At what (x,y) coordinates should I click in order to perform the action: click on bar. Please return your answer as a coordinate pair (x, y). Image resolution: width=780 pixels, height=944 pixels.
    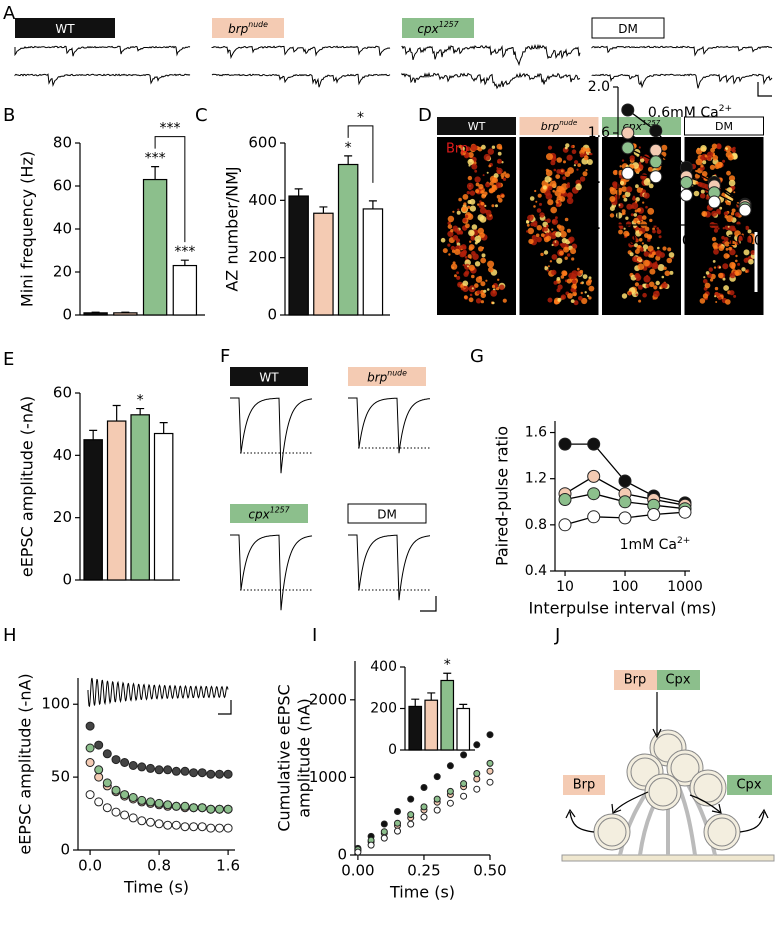
    Looking at the image, I should click on (431, 725).